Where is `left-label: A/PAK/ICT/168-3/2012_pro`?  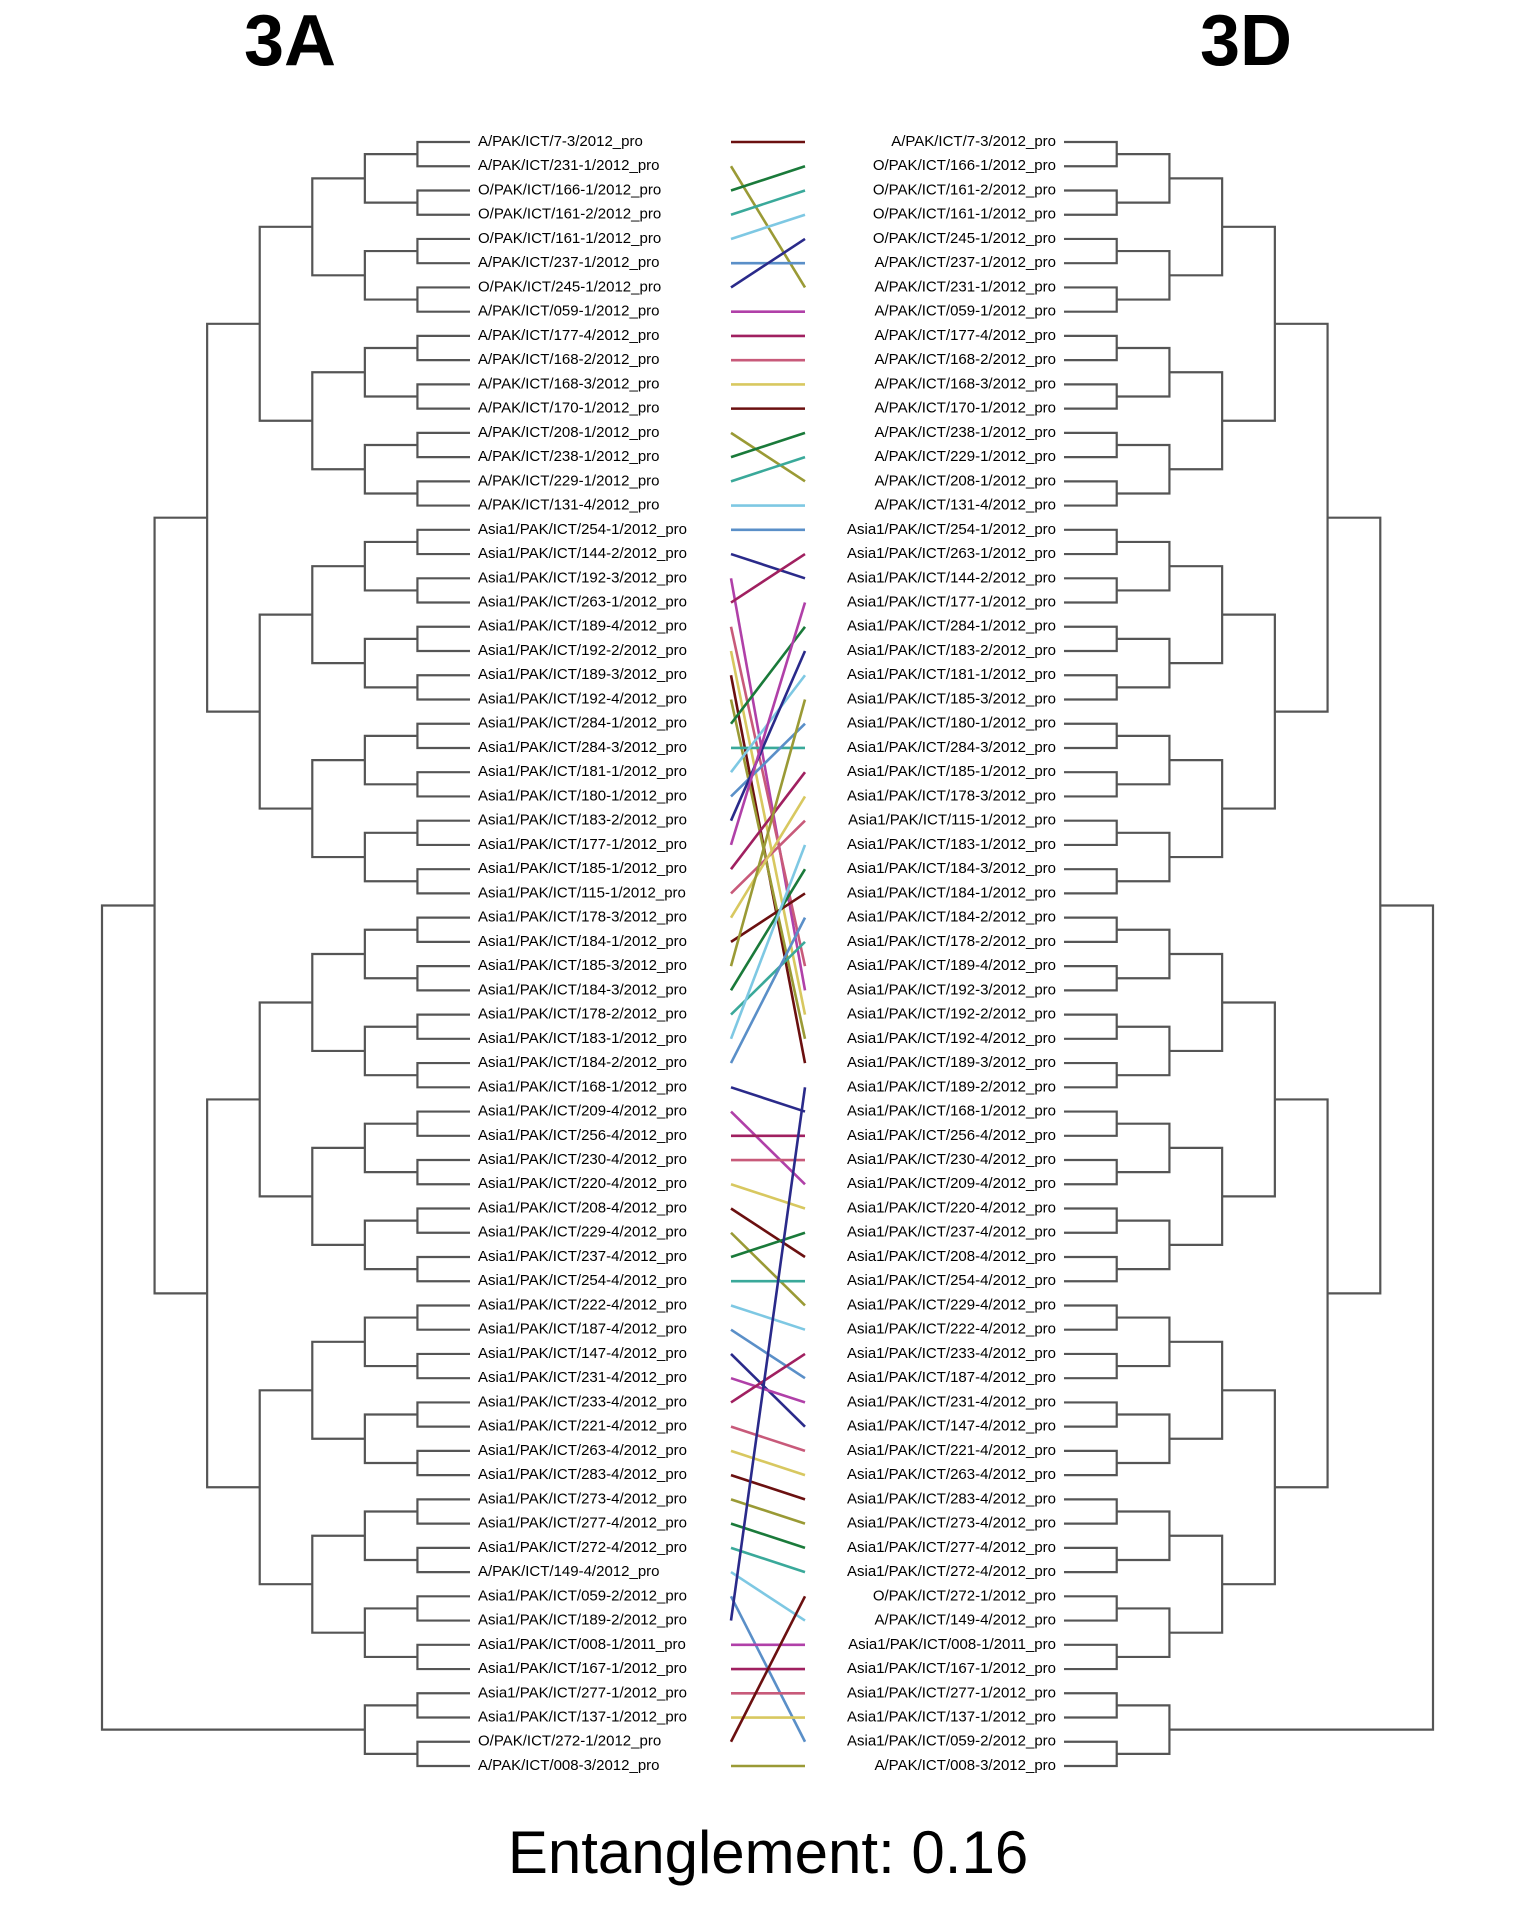
left-label: A/PAK/ICT/168-3/2012_pro is located at coordinates (569, 383).